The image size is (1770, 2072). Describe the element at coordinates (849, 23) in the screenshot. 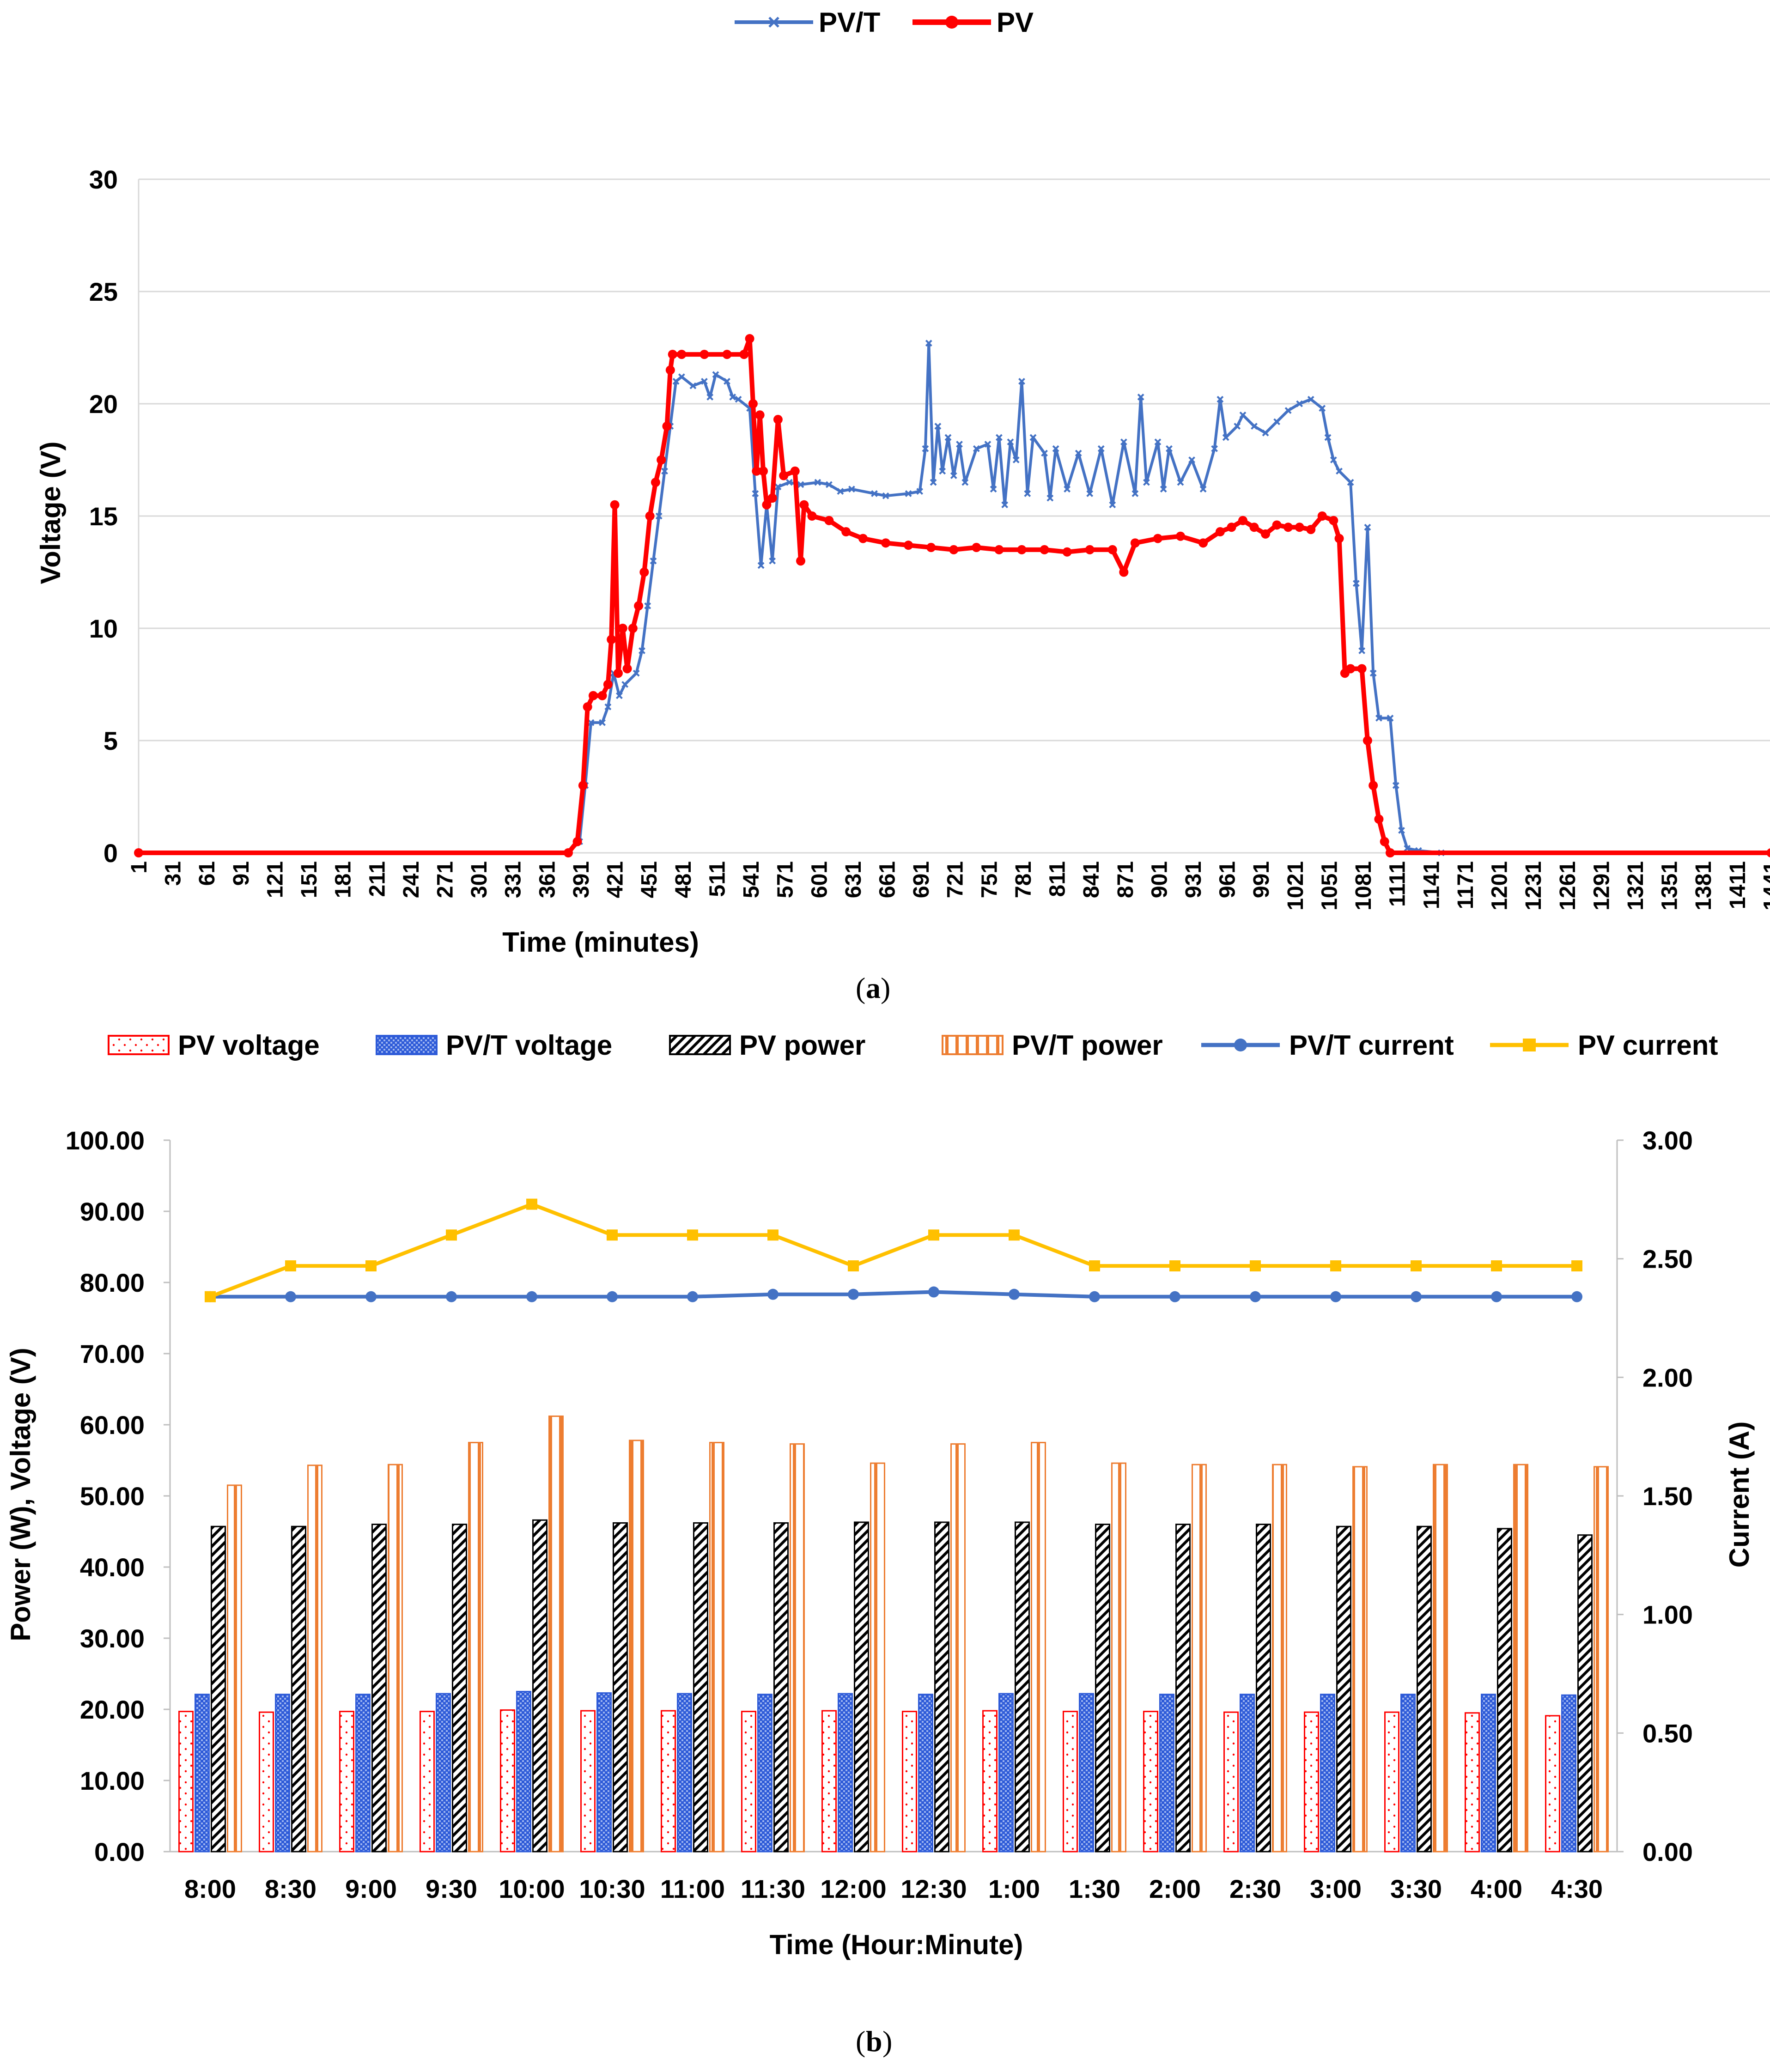

I see `chart-a-legend-label: PV/T` at that location.